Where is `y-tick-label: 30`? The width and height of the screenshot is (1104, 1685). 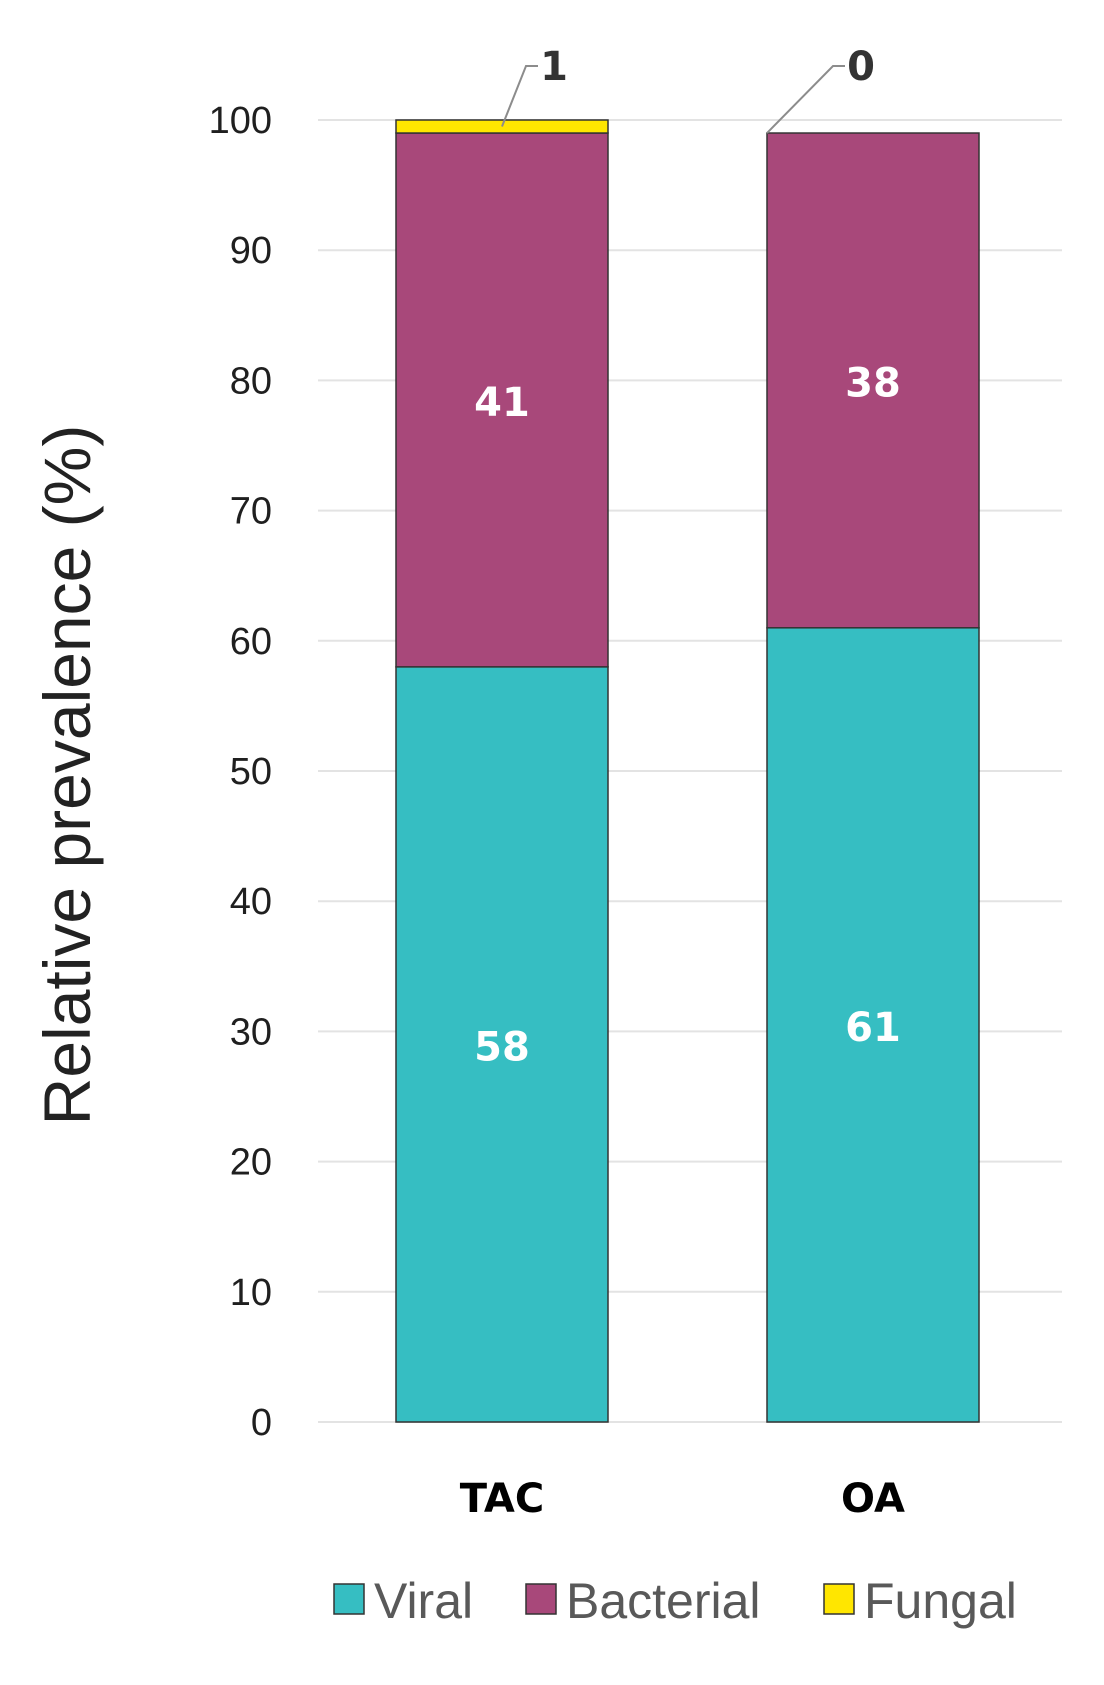
y-tick-label: 30 is located at coordinates (251, 1032).